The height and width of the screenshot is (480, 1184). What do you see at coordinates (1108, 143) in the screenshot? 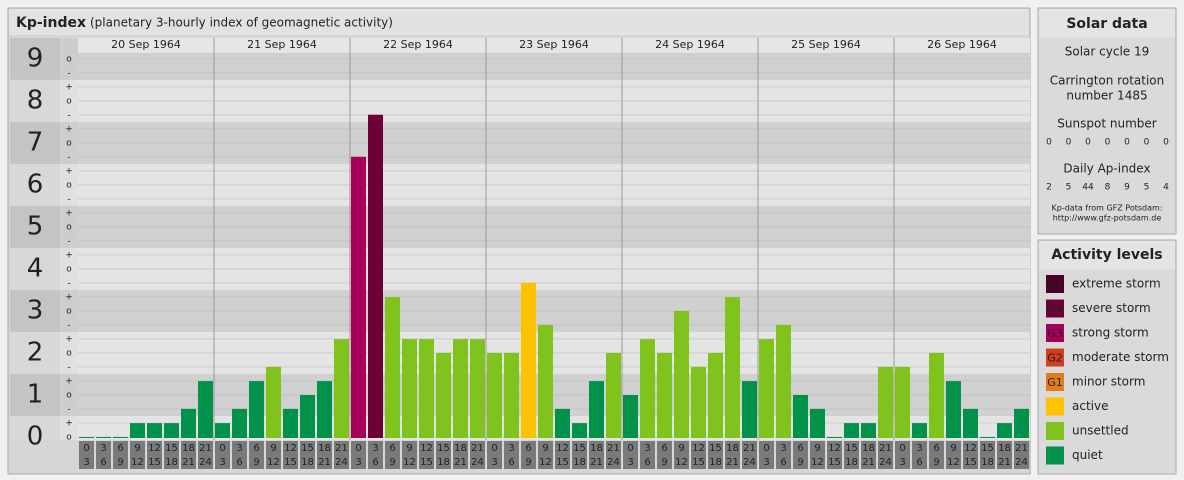
I see `sunspot-value: 0` at bounding box center [1108, 143].